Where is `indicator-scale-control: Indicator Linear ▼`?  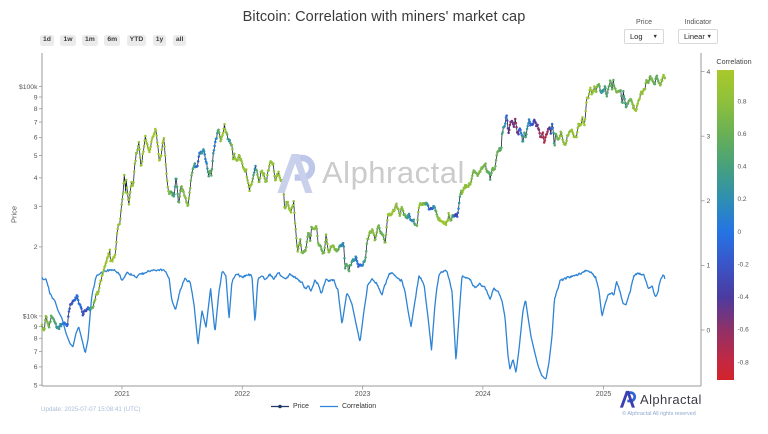 indicator-scale-control: Indicator Linear ▼ is located at coordinates (698, 31).